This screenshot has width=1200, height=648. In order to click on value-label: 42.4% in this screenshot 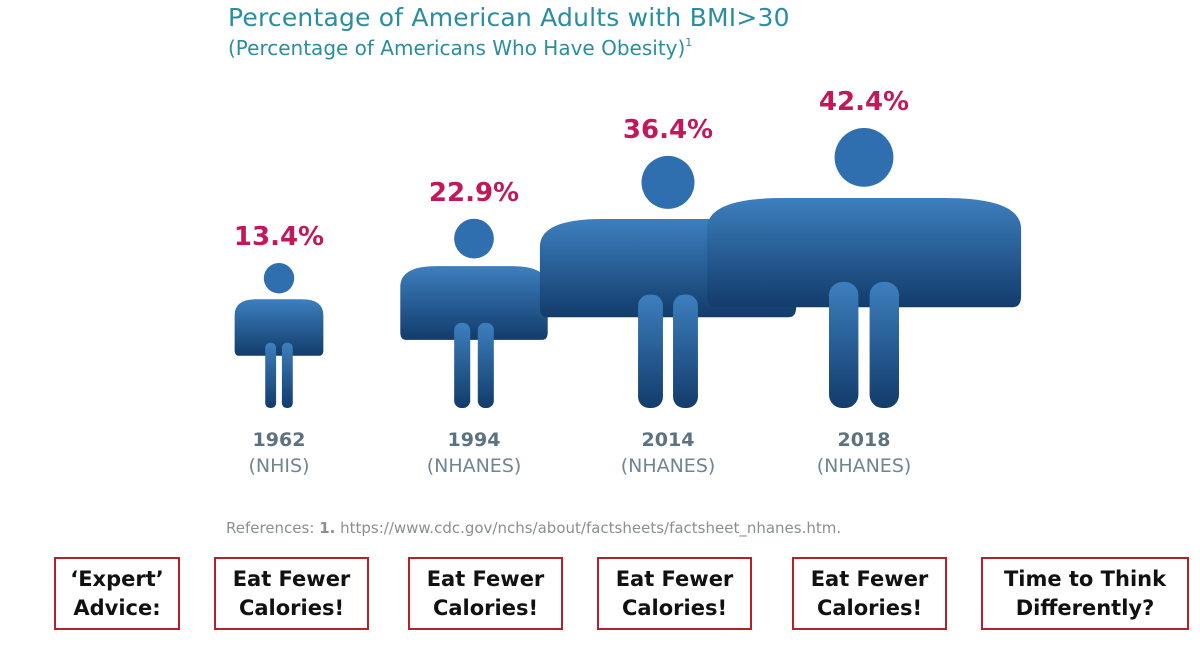, I will do `click(864, 102)`.